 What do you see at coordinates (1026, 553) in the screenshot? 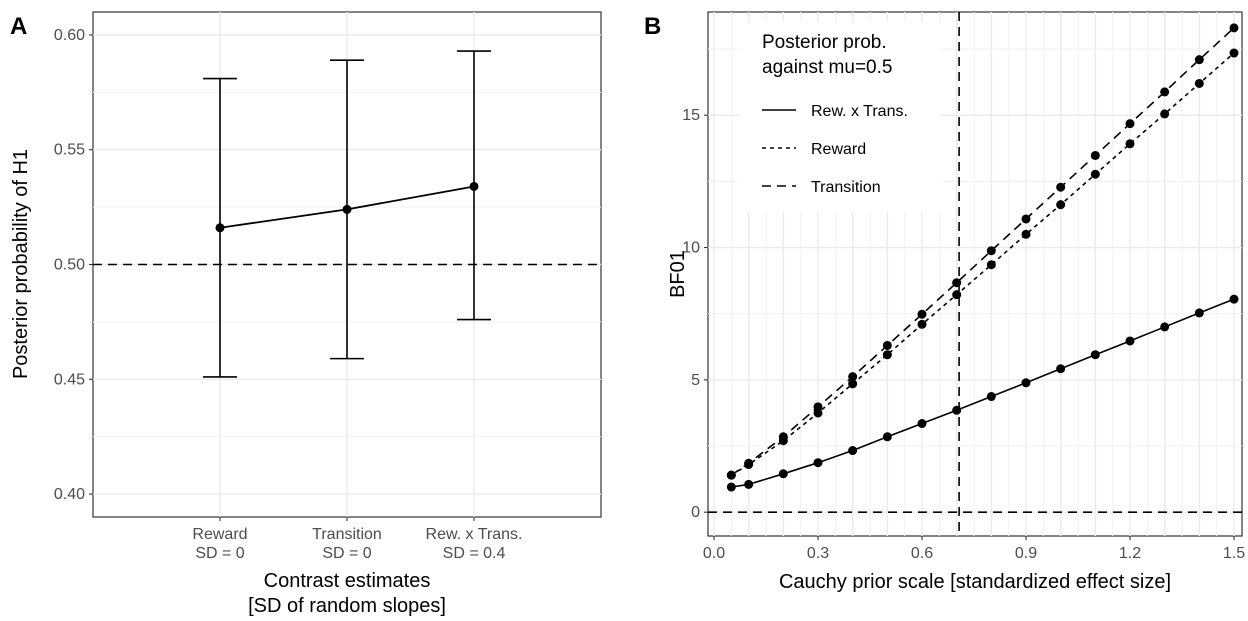
I see `panel-b-x-tick-label: 0.9` at bounding box center [1026, 553].